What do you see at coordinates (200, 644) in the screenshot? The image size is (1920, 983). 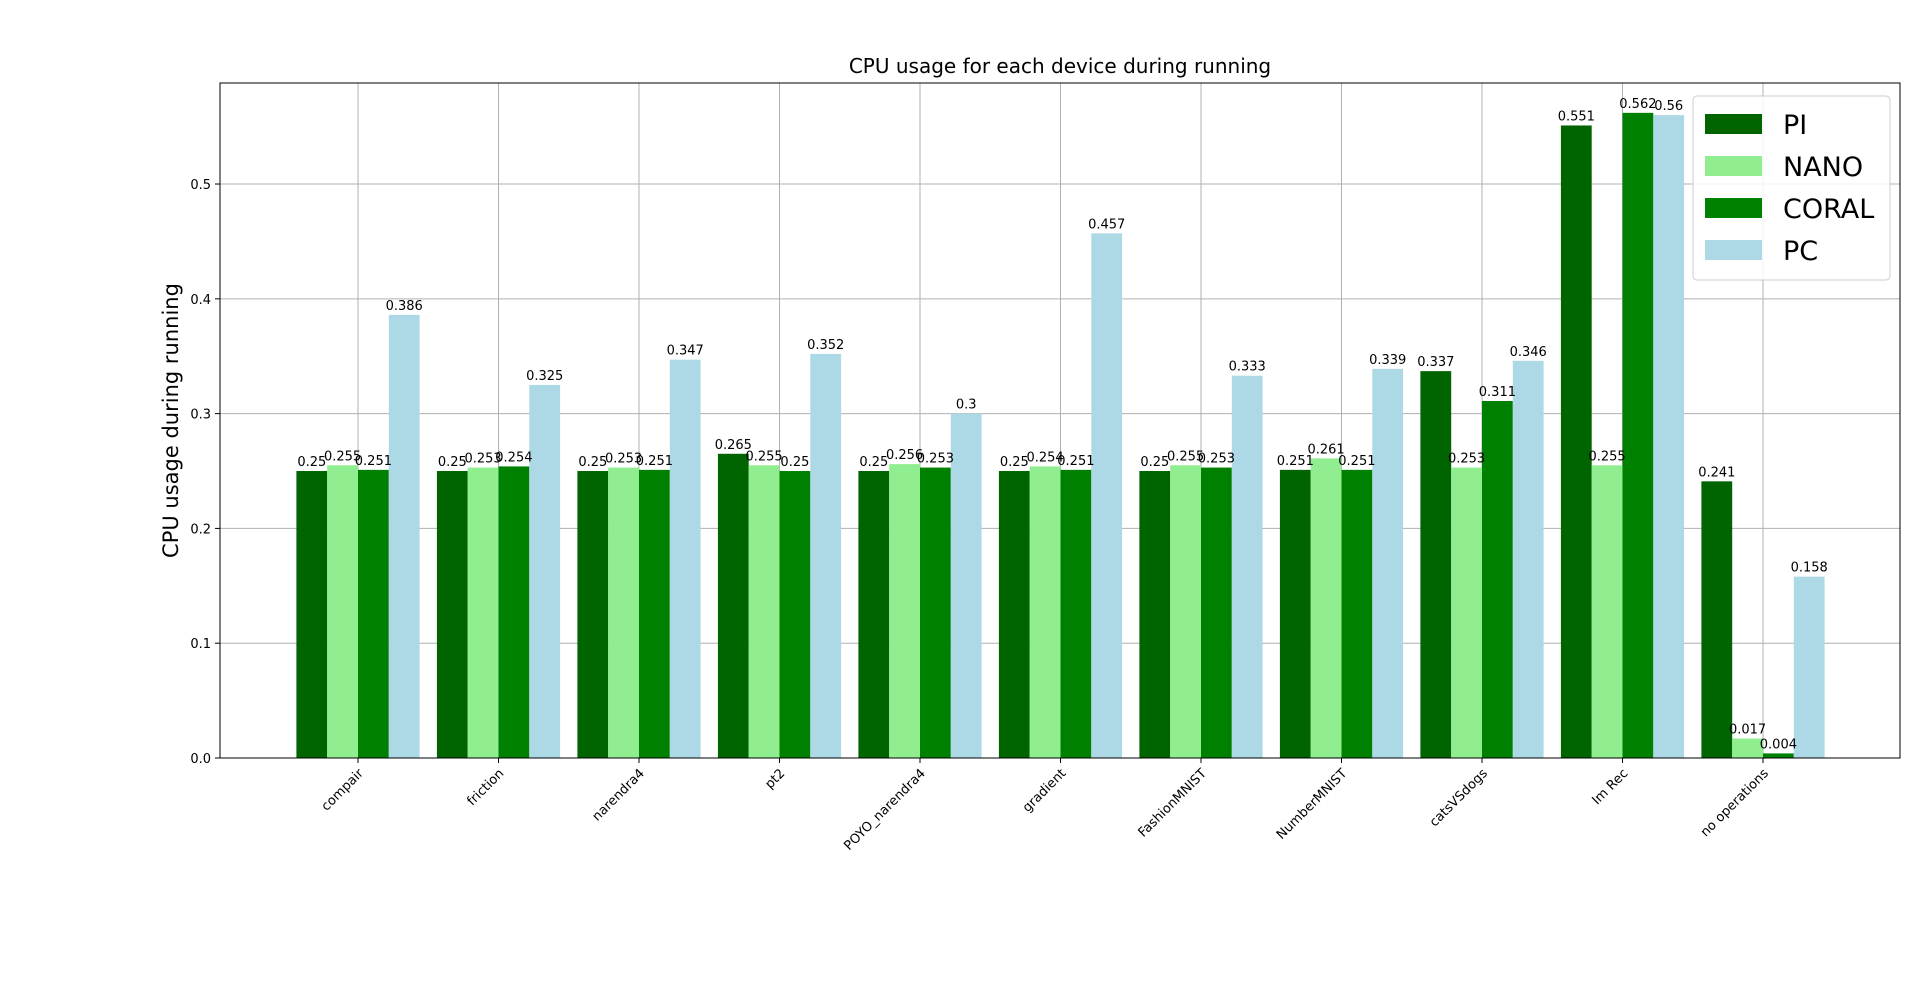 I see `y-tick-label: 0.1` at bounding box center [200, 644].